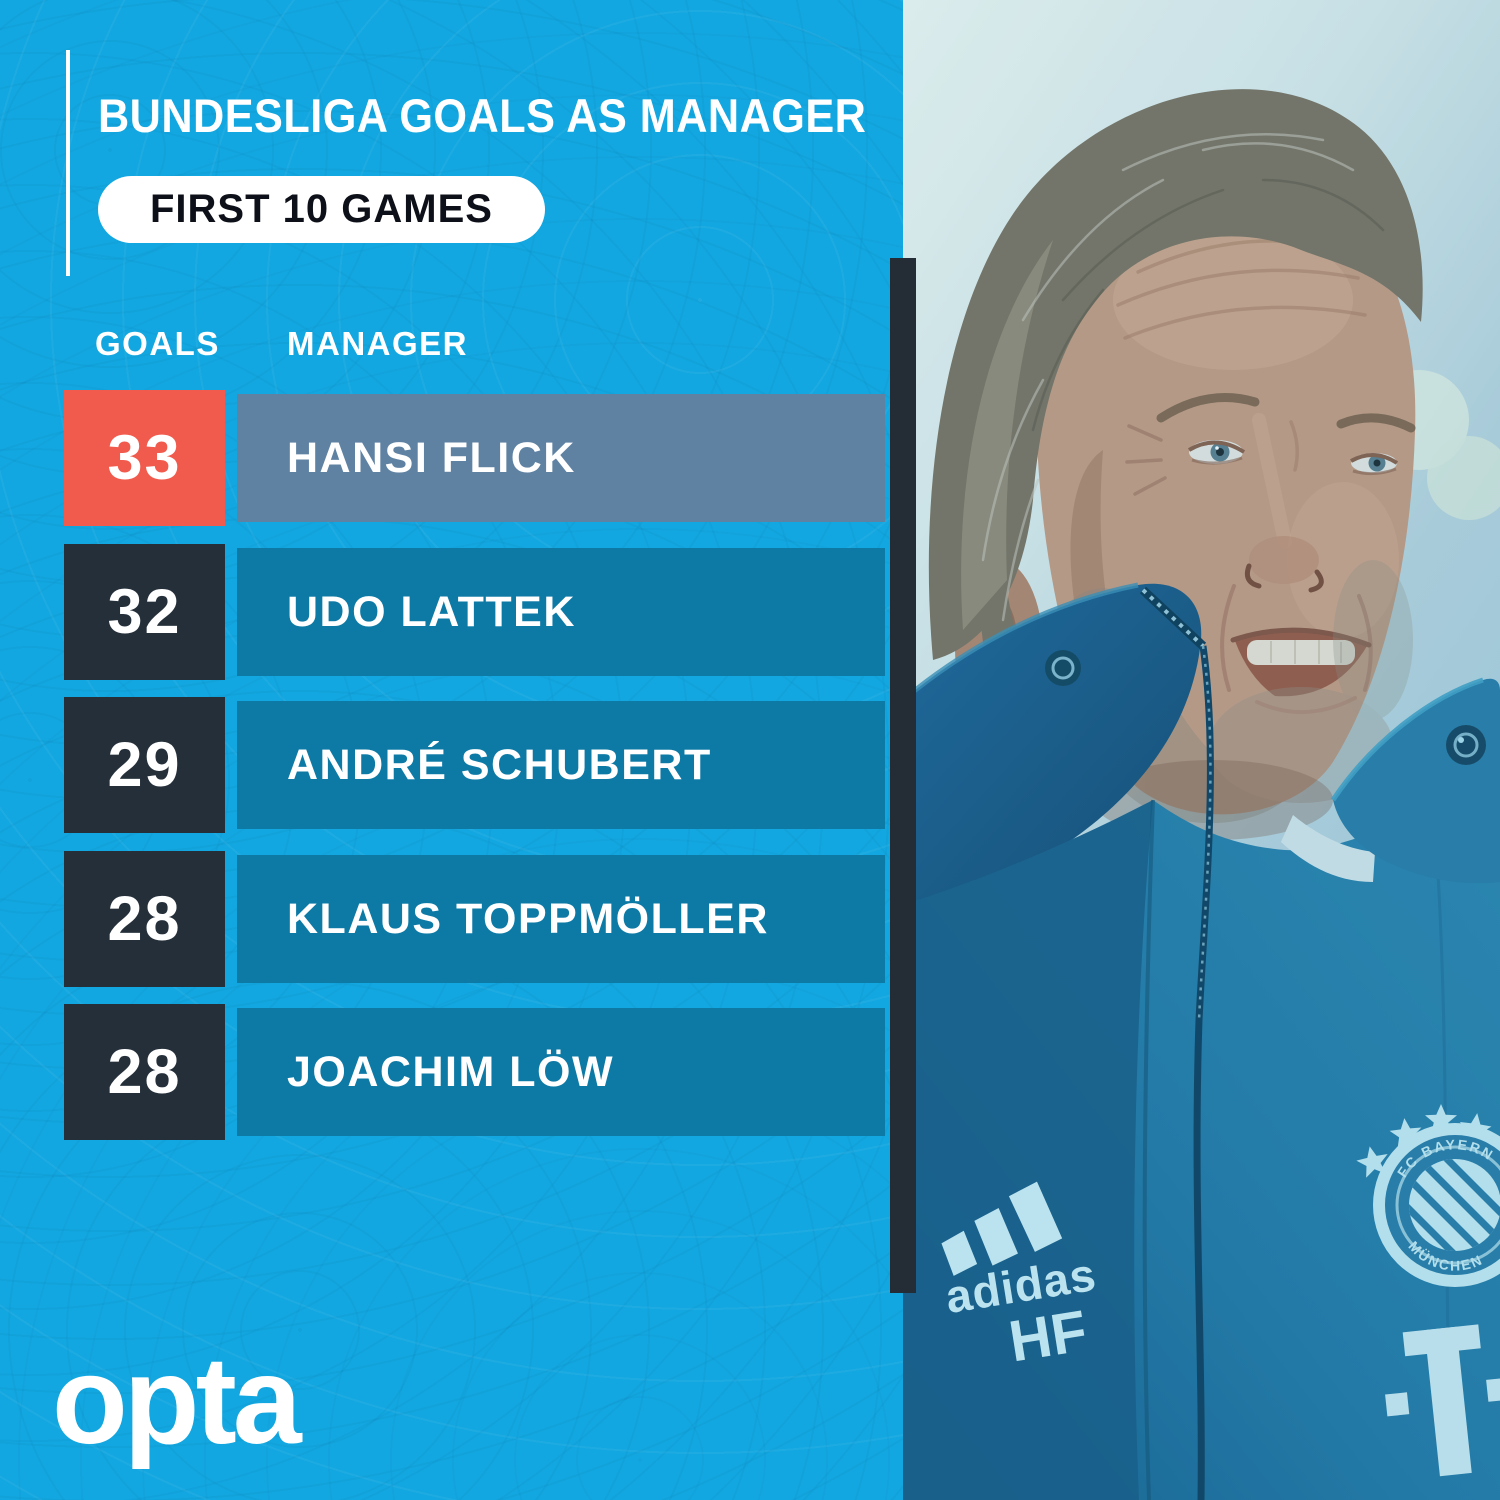  Describe the element at coordinates (1328, 848) in the screenshot. I see `undershirt` at that location.